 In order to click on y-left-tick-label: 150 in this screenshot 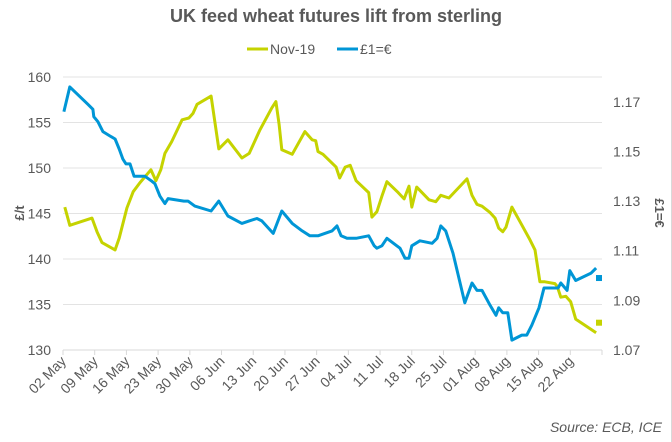, I will do `click(40, 168)`.